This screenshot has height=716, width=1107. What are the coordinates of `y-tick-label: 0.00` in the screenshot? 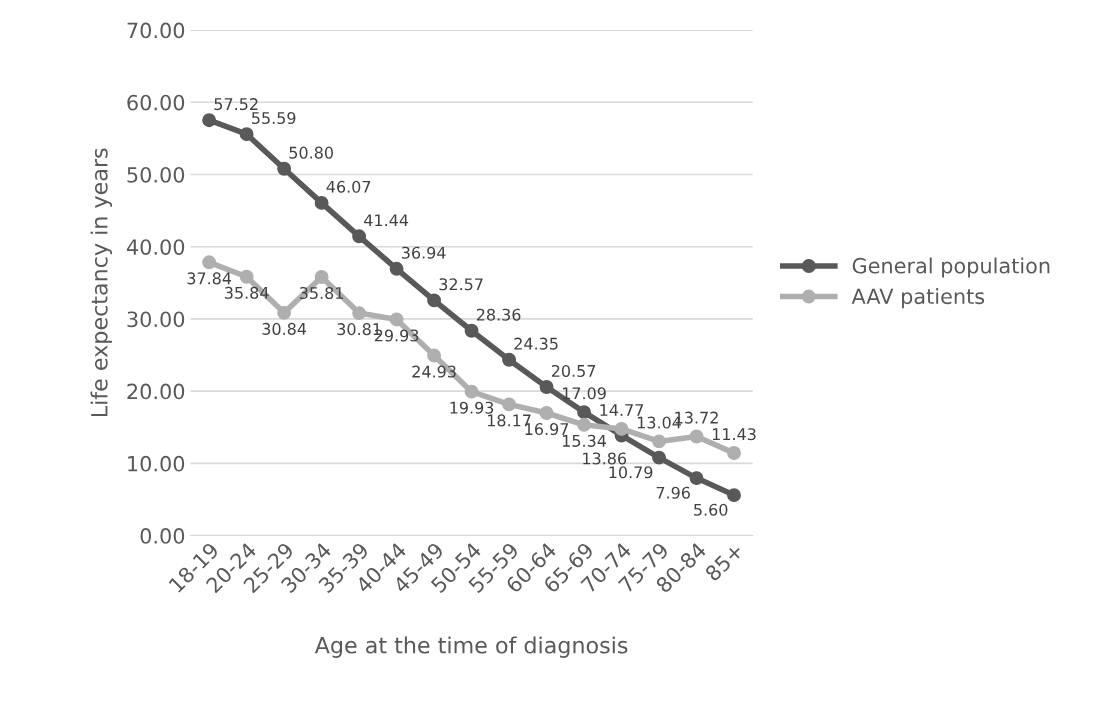 It's located at (162, 536).